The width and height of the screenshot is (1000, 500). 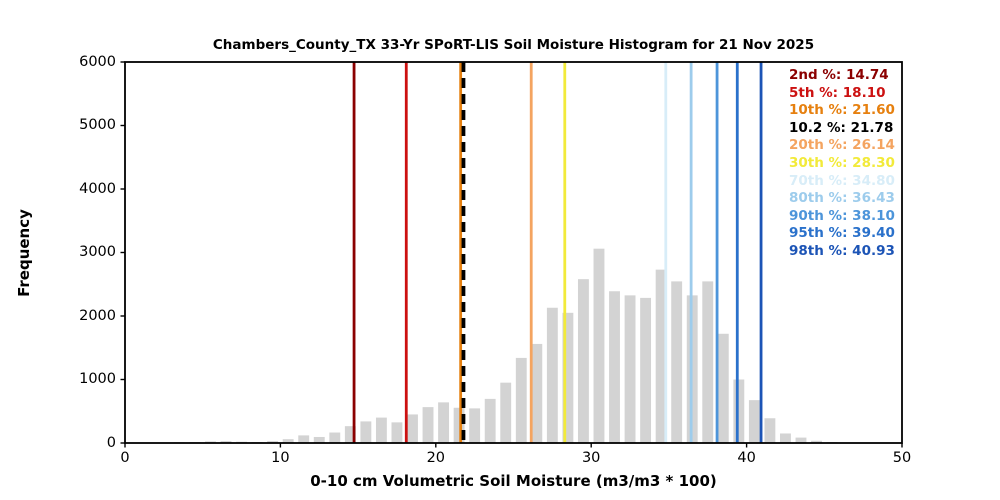 I want to click on y-tick-label: 1000, so click(x=97, y=379).